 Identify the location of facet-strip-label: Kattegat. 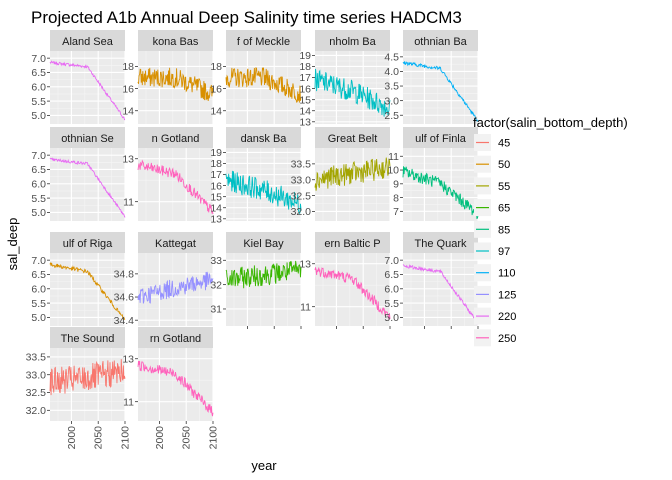
(175, 244).